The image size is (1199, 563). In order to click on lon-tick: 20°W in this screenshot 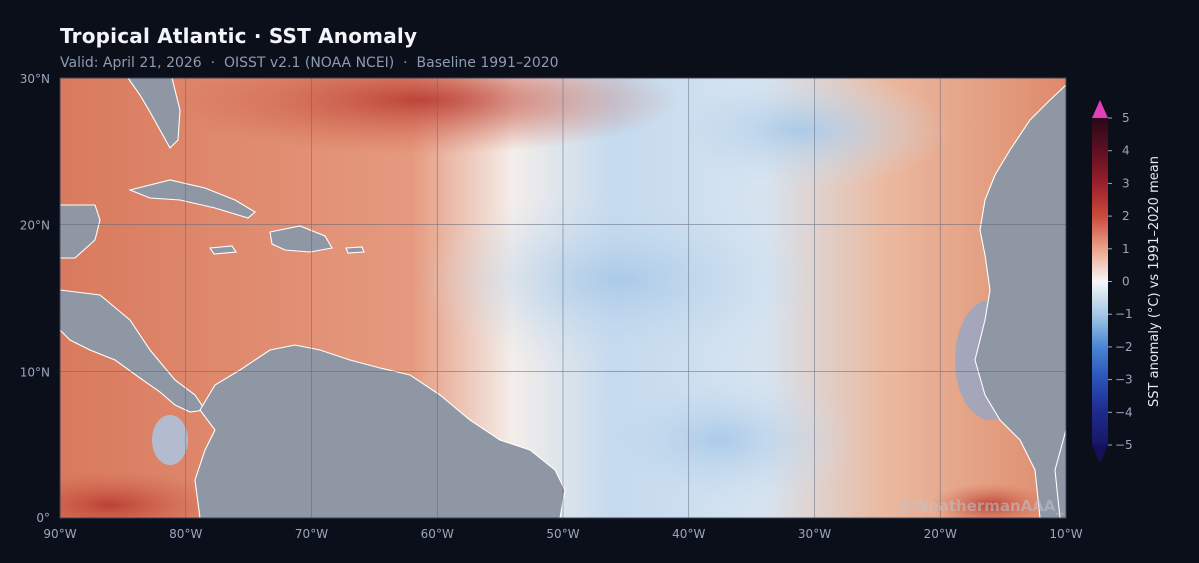, I will do `click(940, 534)`.